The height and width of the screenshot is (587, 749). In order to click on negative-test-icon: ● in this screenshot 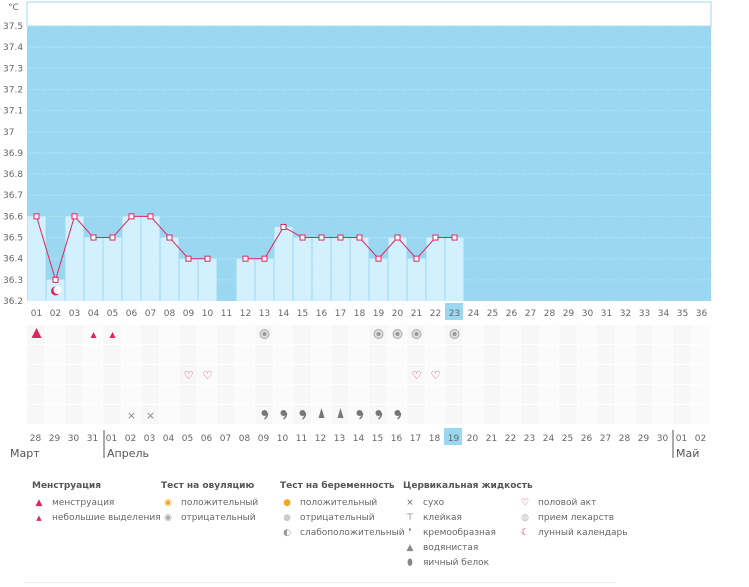, I will do `click(287, 518)`.